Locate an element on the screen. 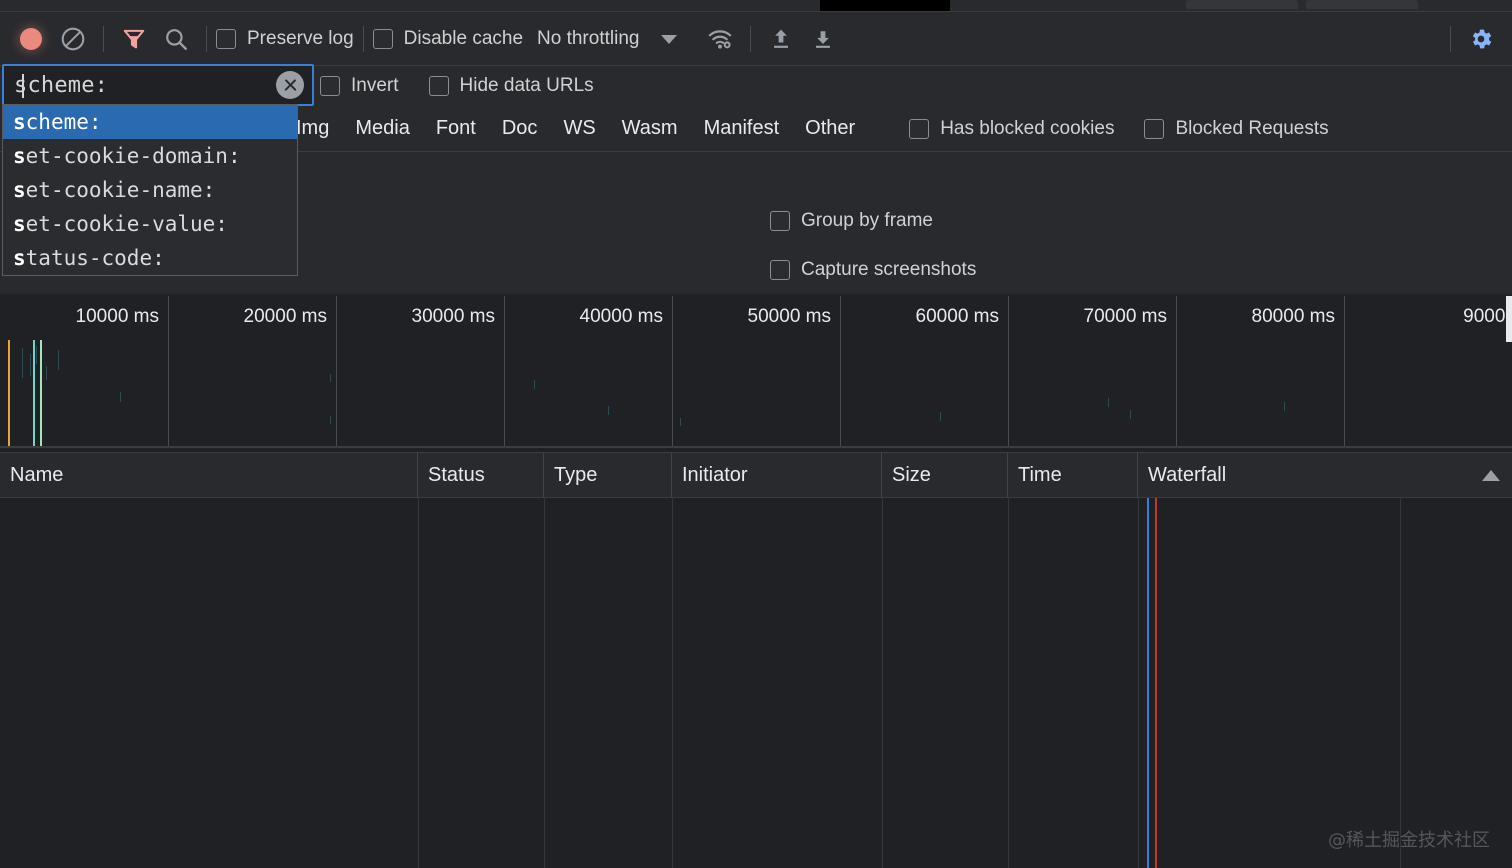 The width and height of the screenshot is (1512, 868). gear-icon is located at coordinates (1482, 39).